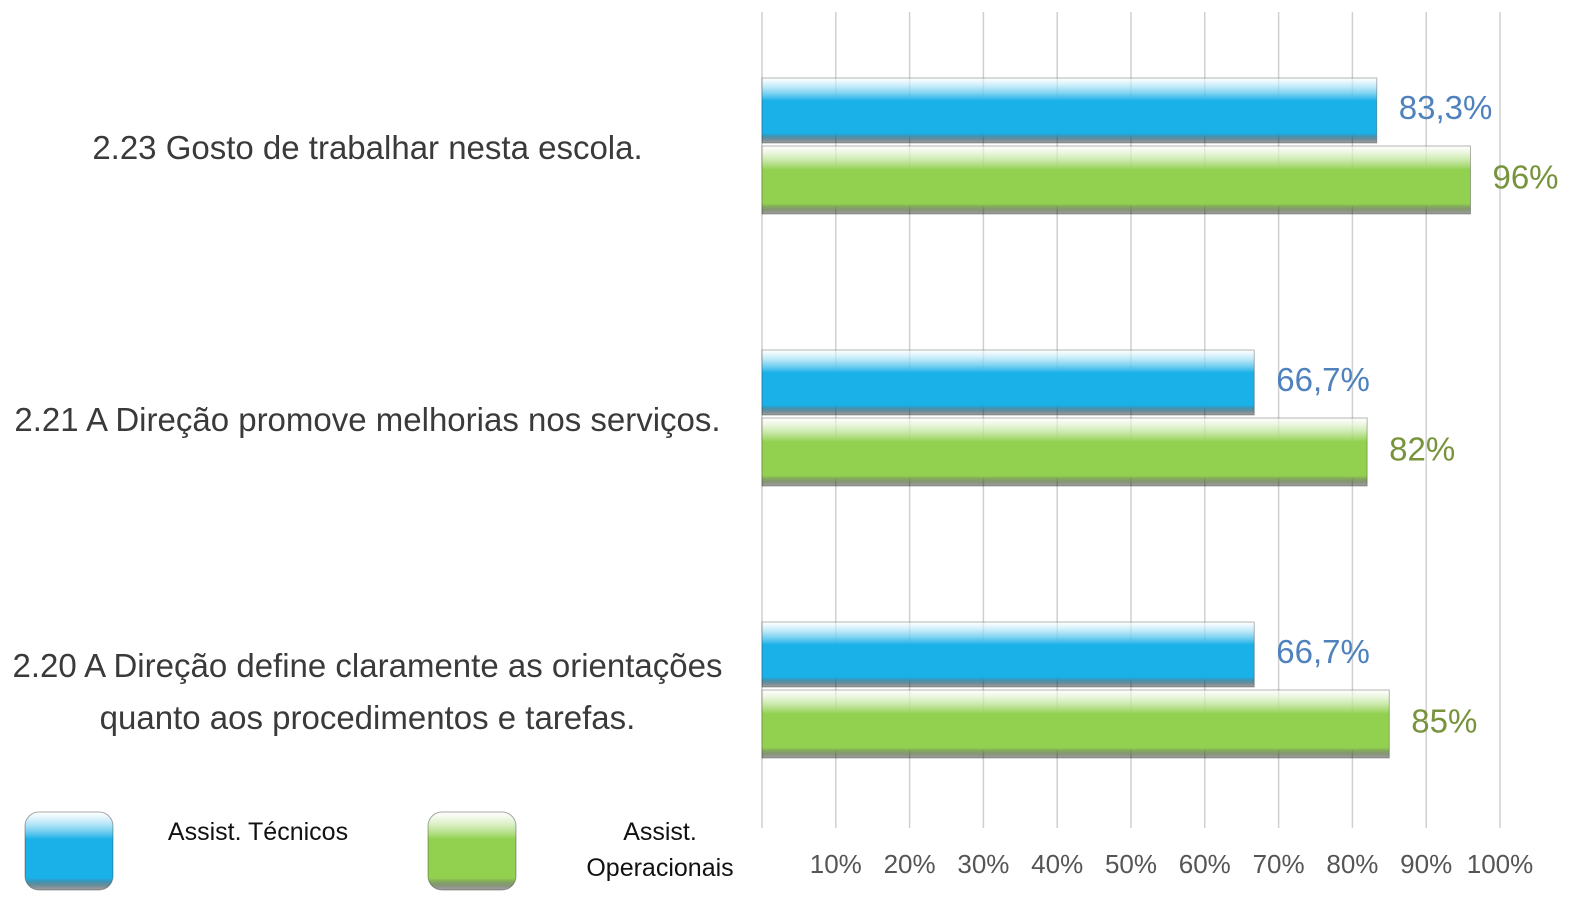 This screenshot has width=1577, height=897. Describe the element at coordinates (983, 864) in the screenshot. I see `x-tick-label: 30%` at that location.